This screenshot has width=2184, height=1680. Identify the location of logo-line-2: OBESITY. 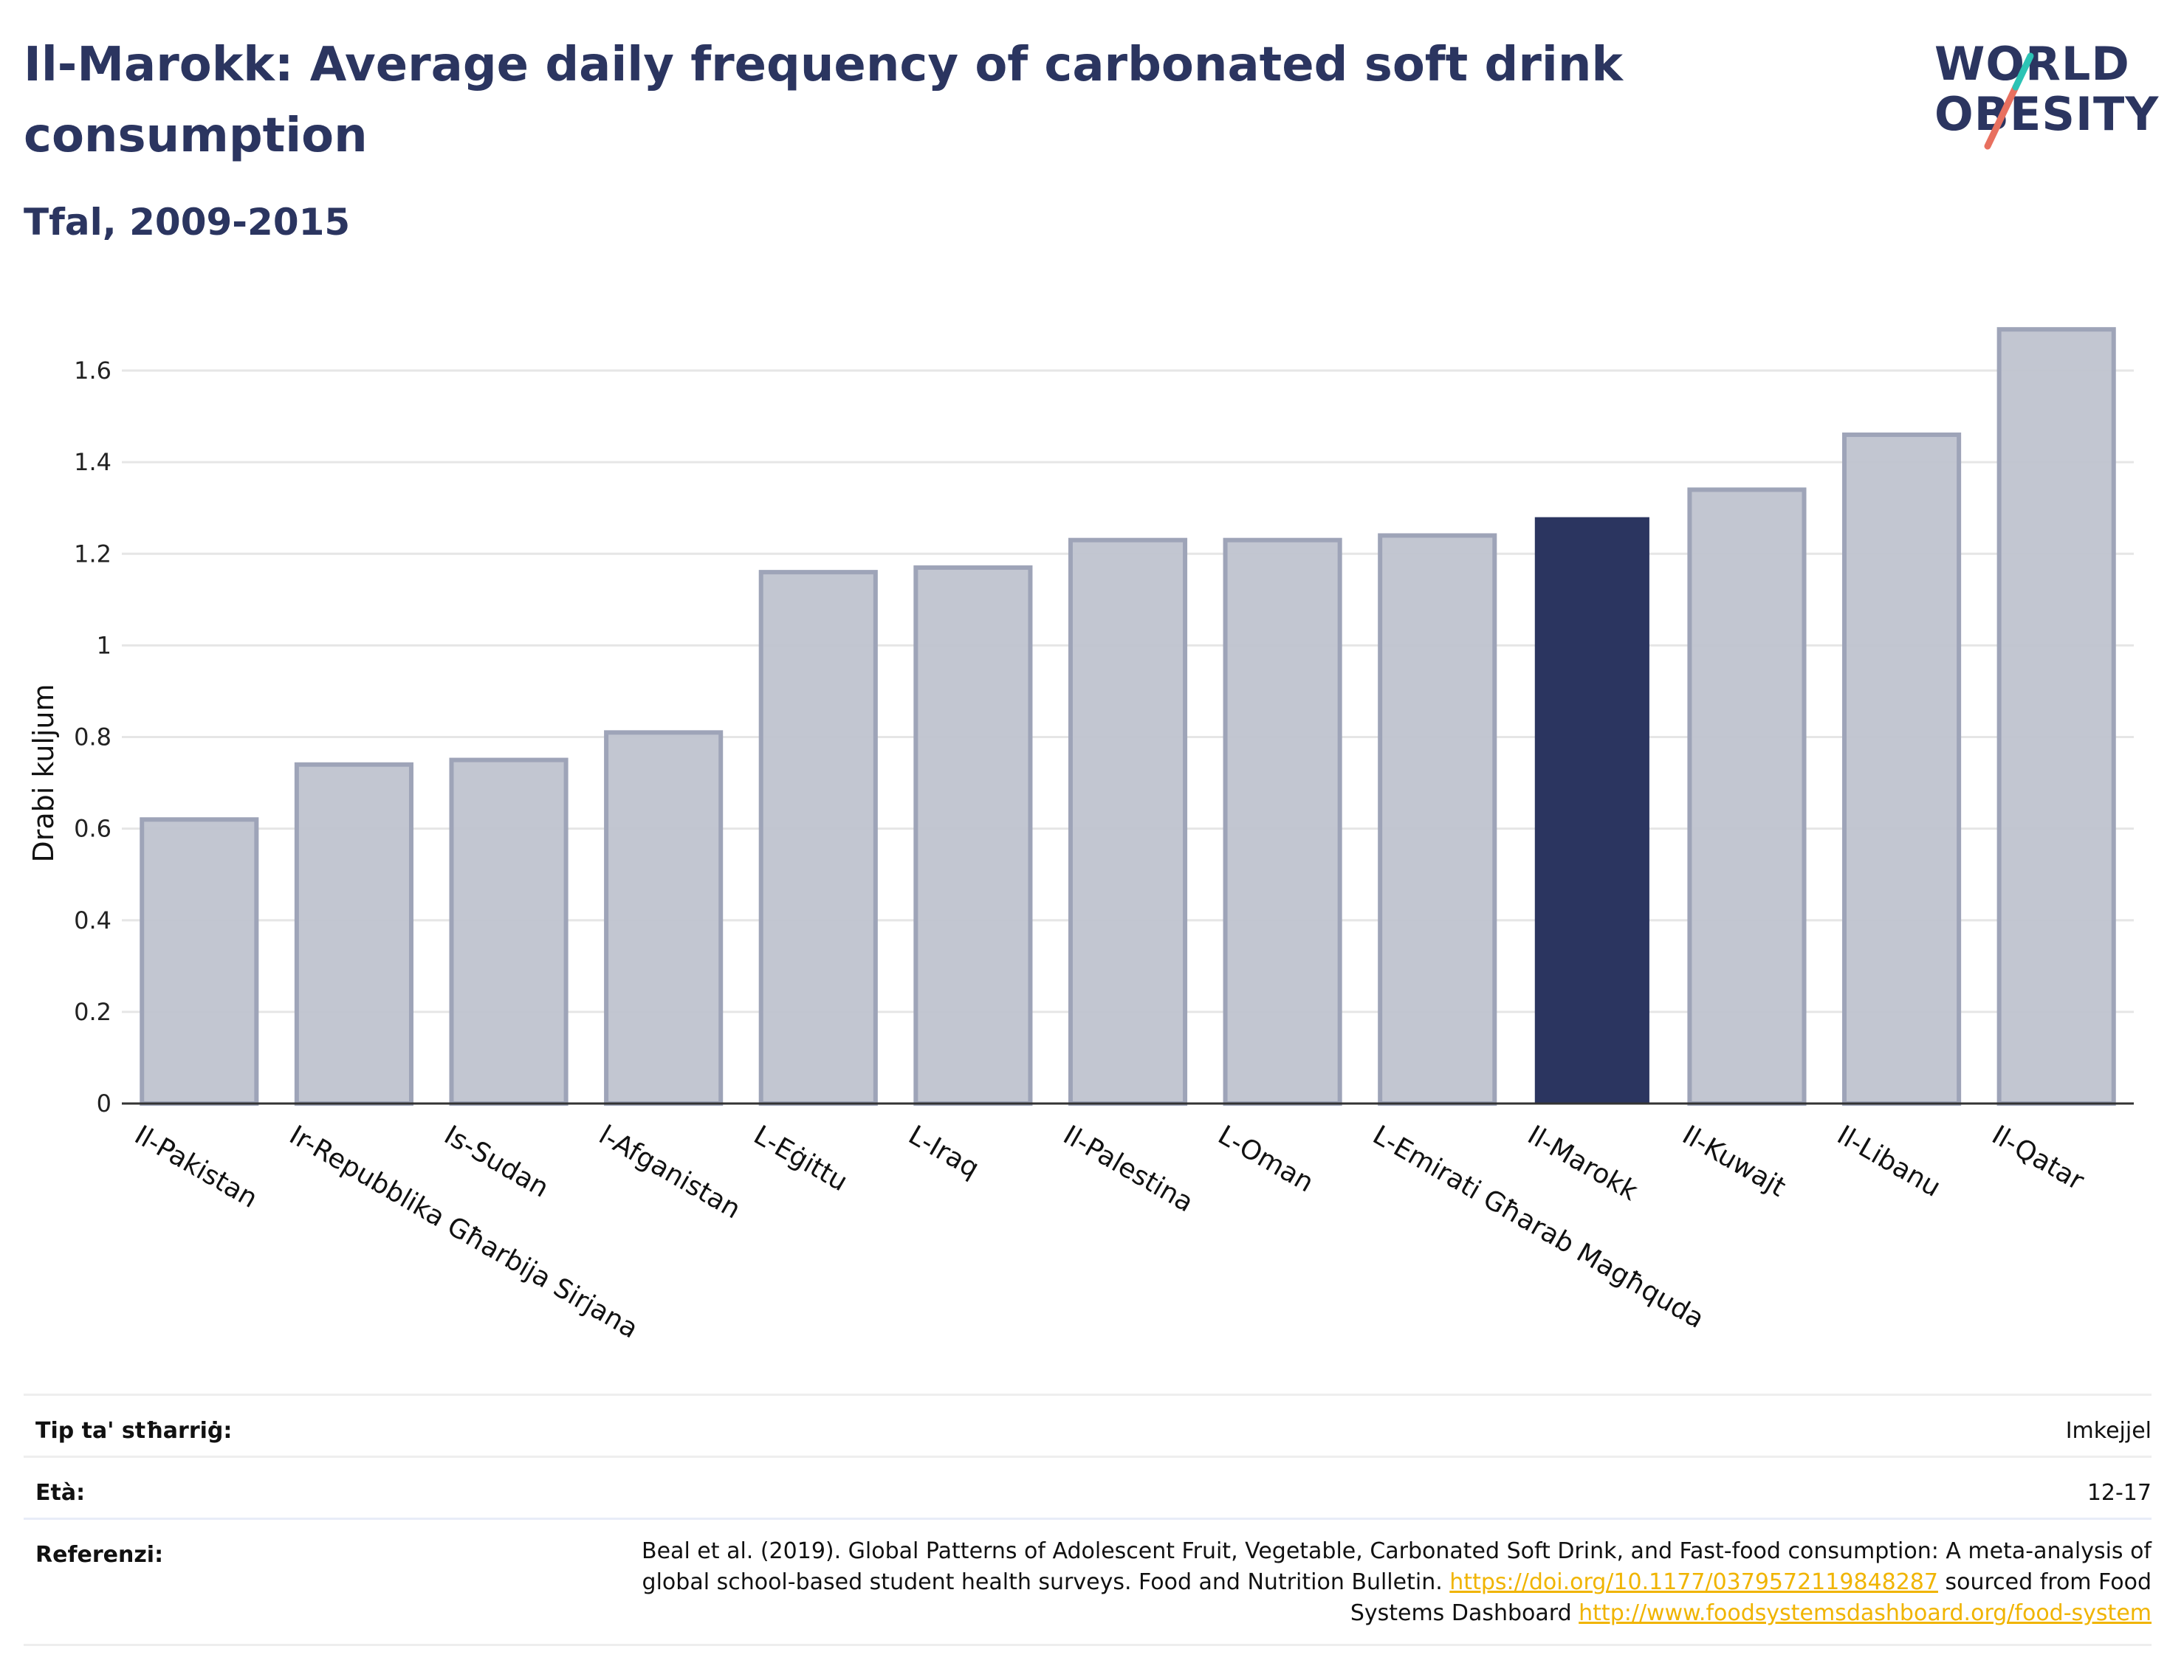
(2047, 114).